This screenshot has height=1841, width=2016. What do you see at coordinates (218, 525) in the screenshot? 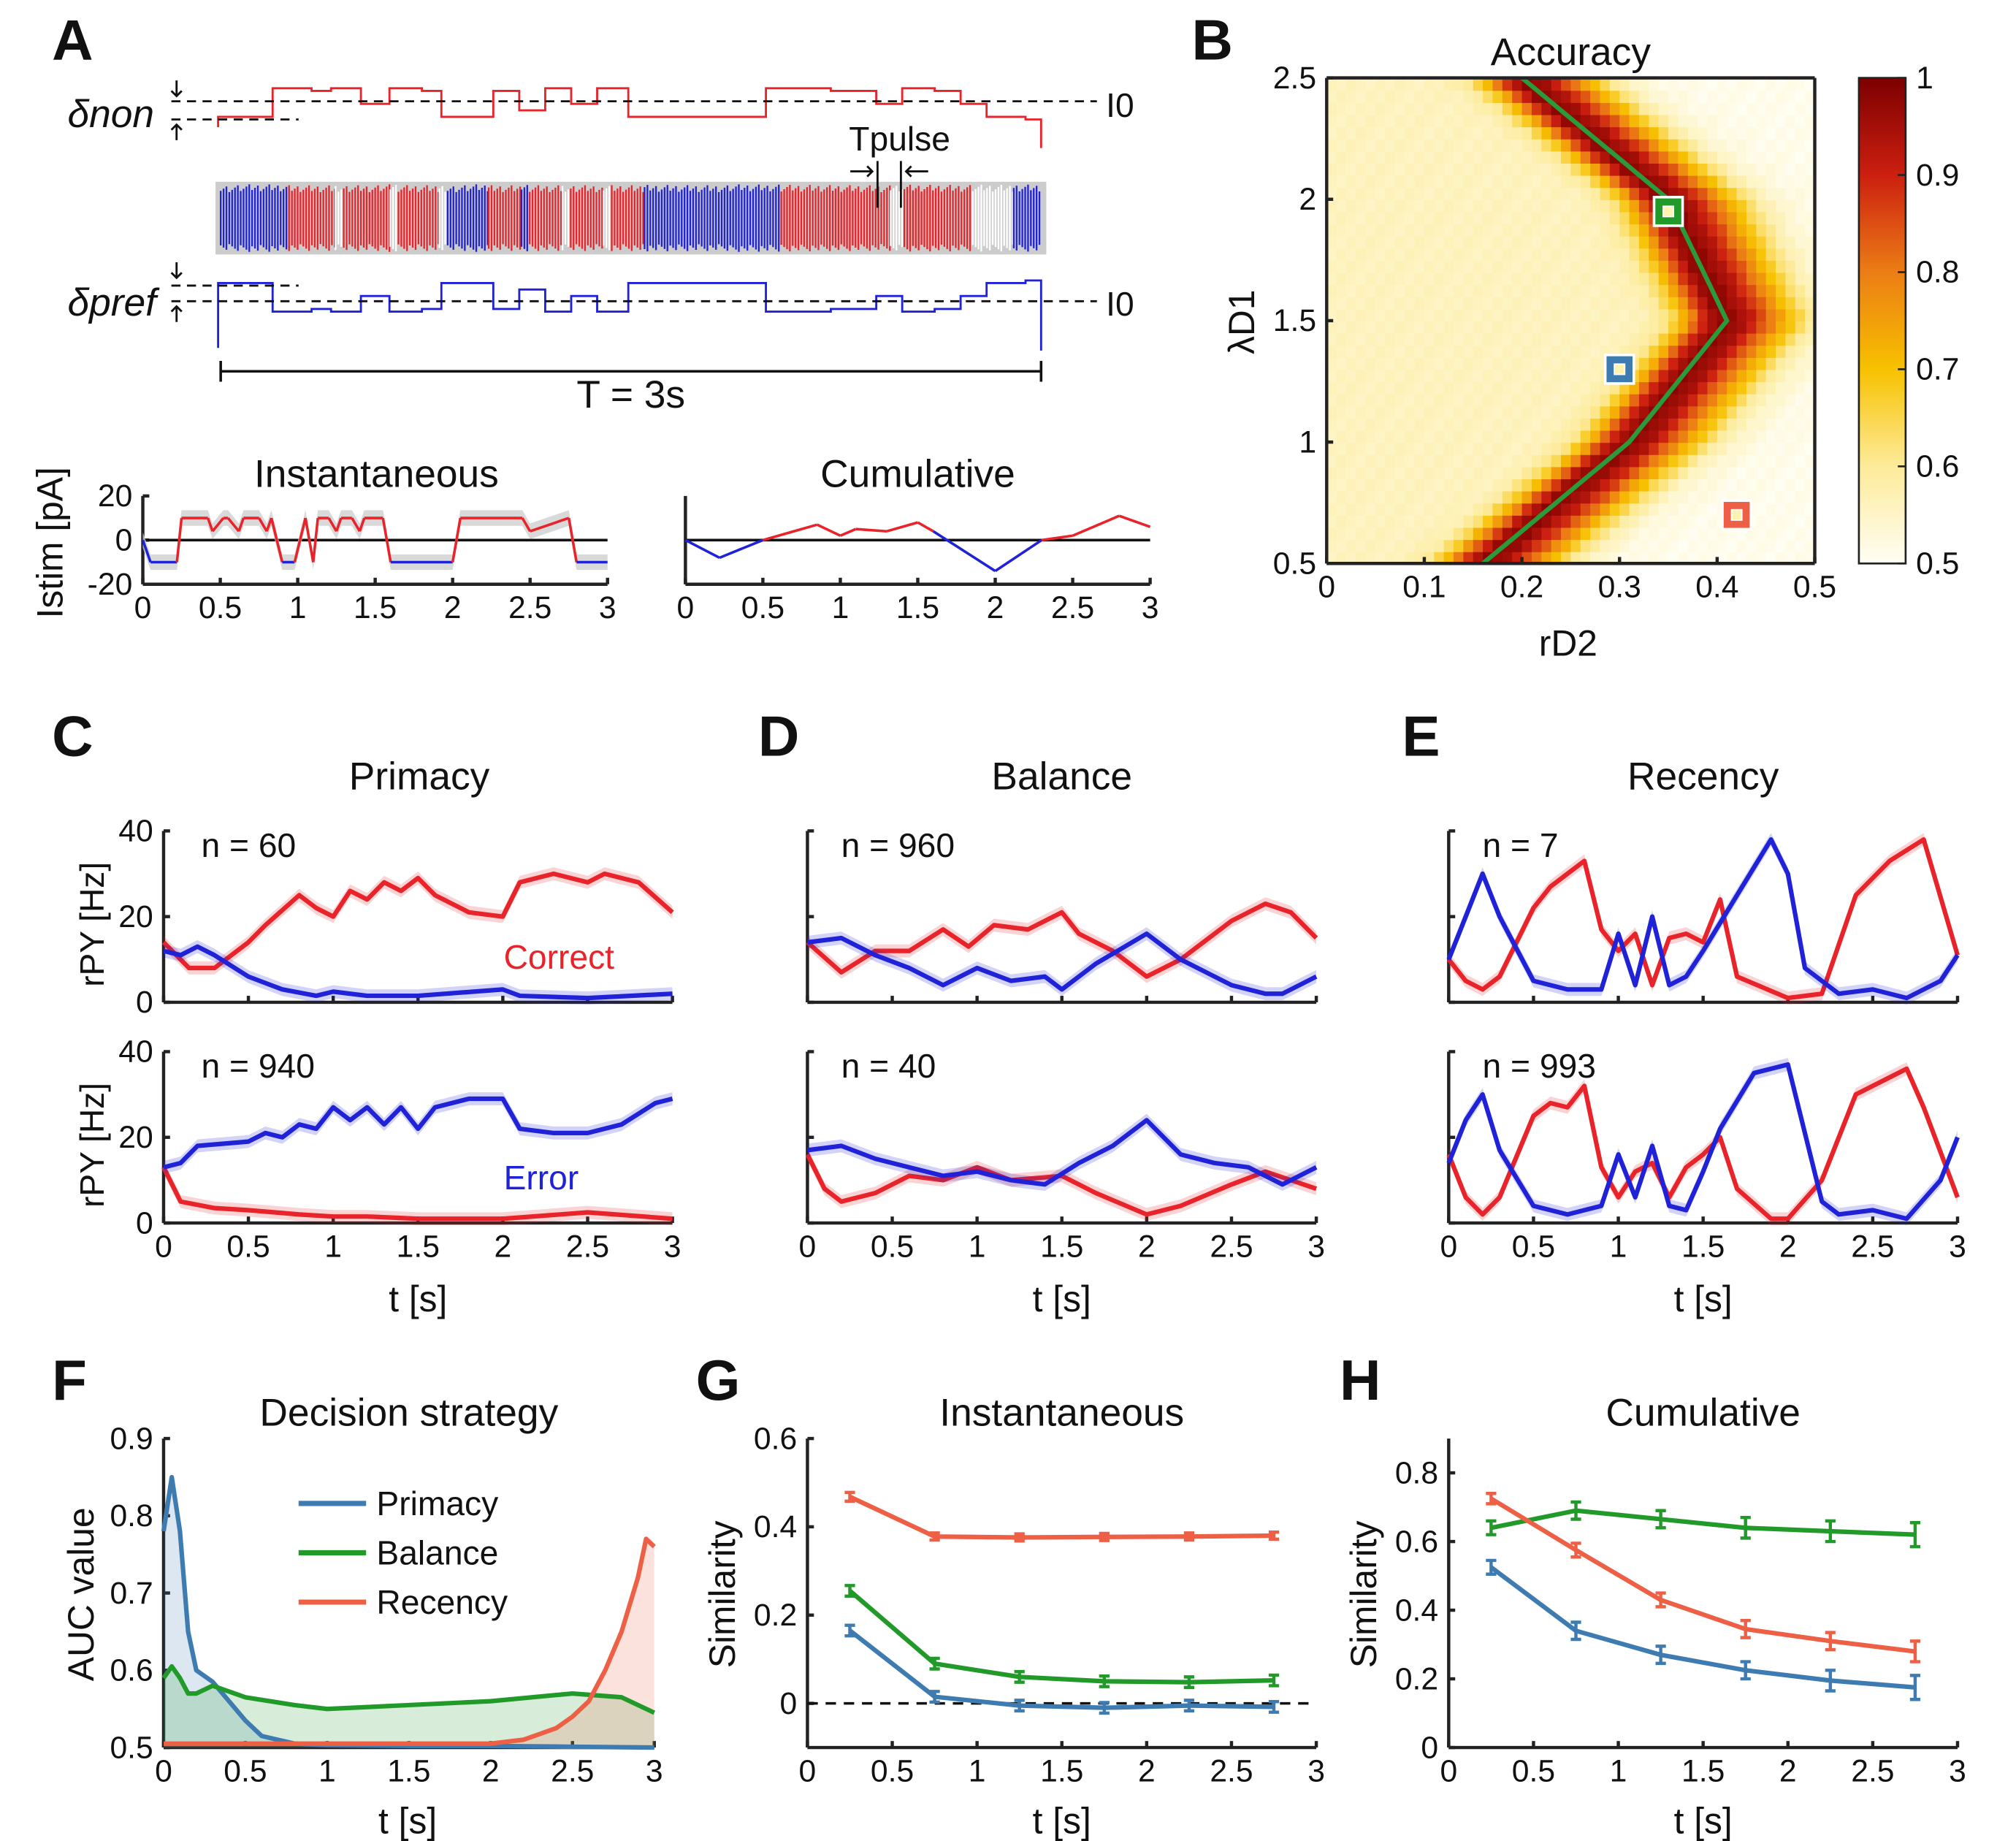
I see `stimulus-segment` at bounding box center [218, 525].